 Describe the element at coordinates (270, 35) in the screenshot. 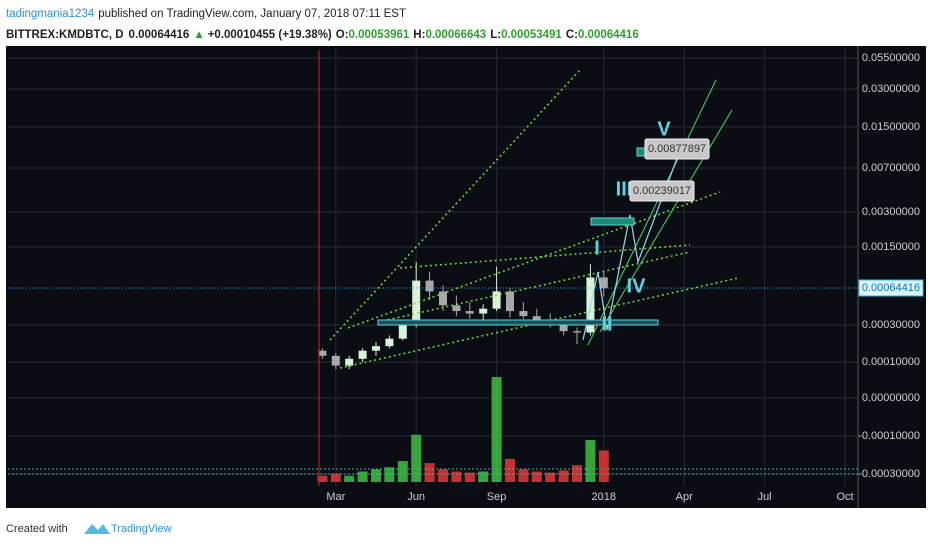

I see `change: +0.00010455 (+19.38%)` at that location.